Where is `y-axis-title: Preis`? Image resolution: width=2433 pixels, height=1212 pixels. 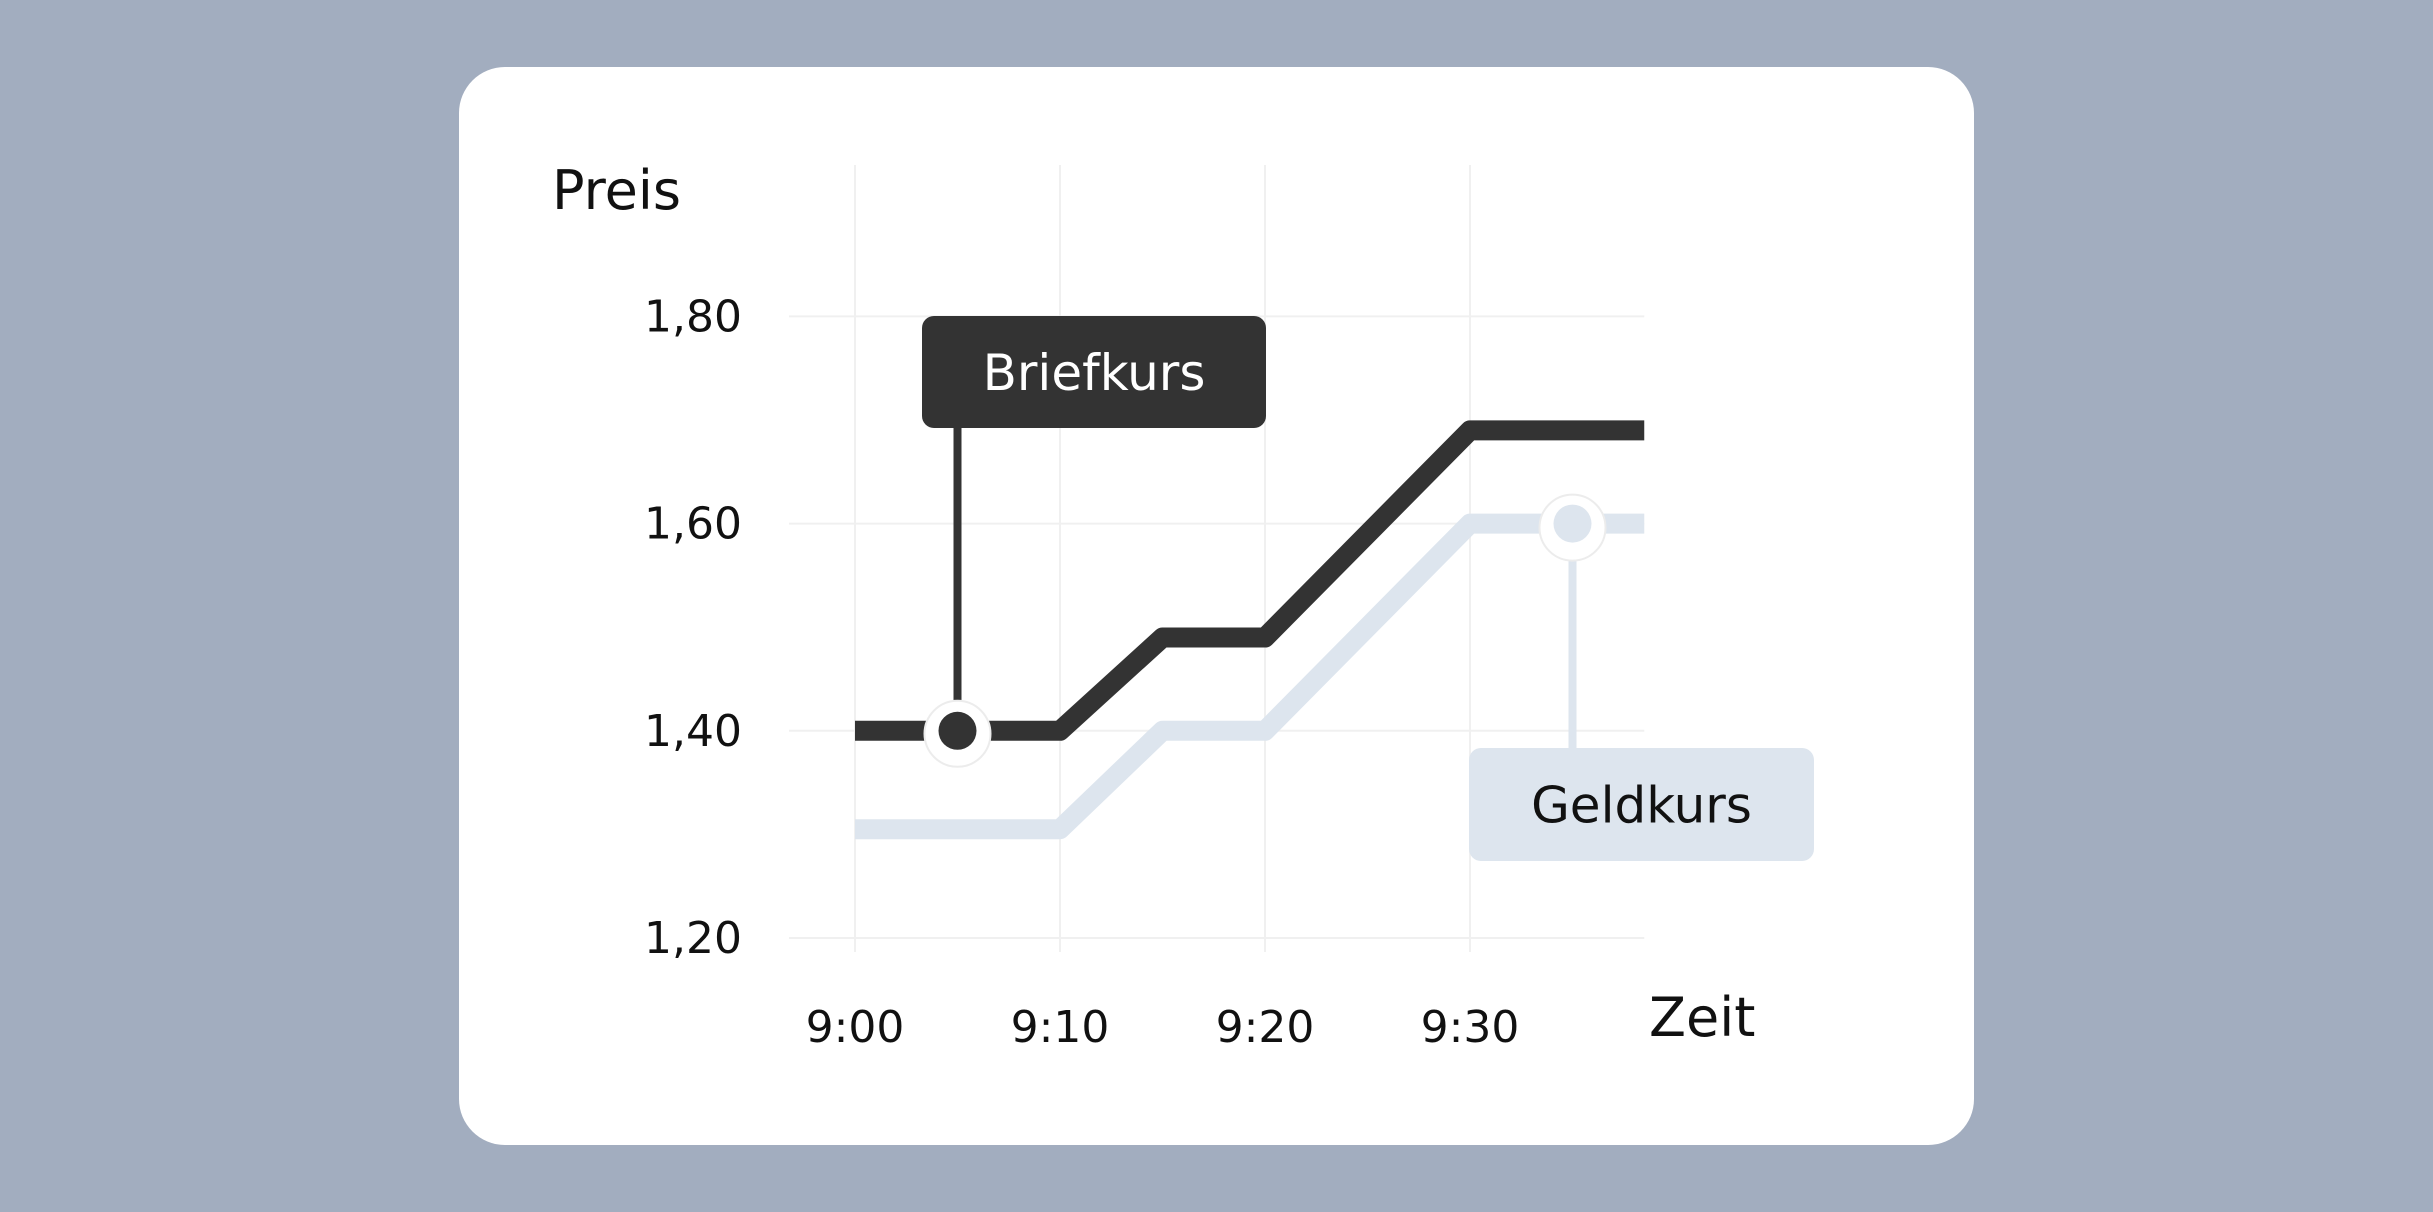
y-axis-title: Preis is located at coordinates (616, 190).